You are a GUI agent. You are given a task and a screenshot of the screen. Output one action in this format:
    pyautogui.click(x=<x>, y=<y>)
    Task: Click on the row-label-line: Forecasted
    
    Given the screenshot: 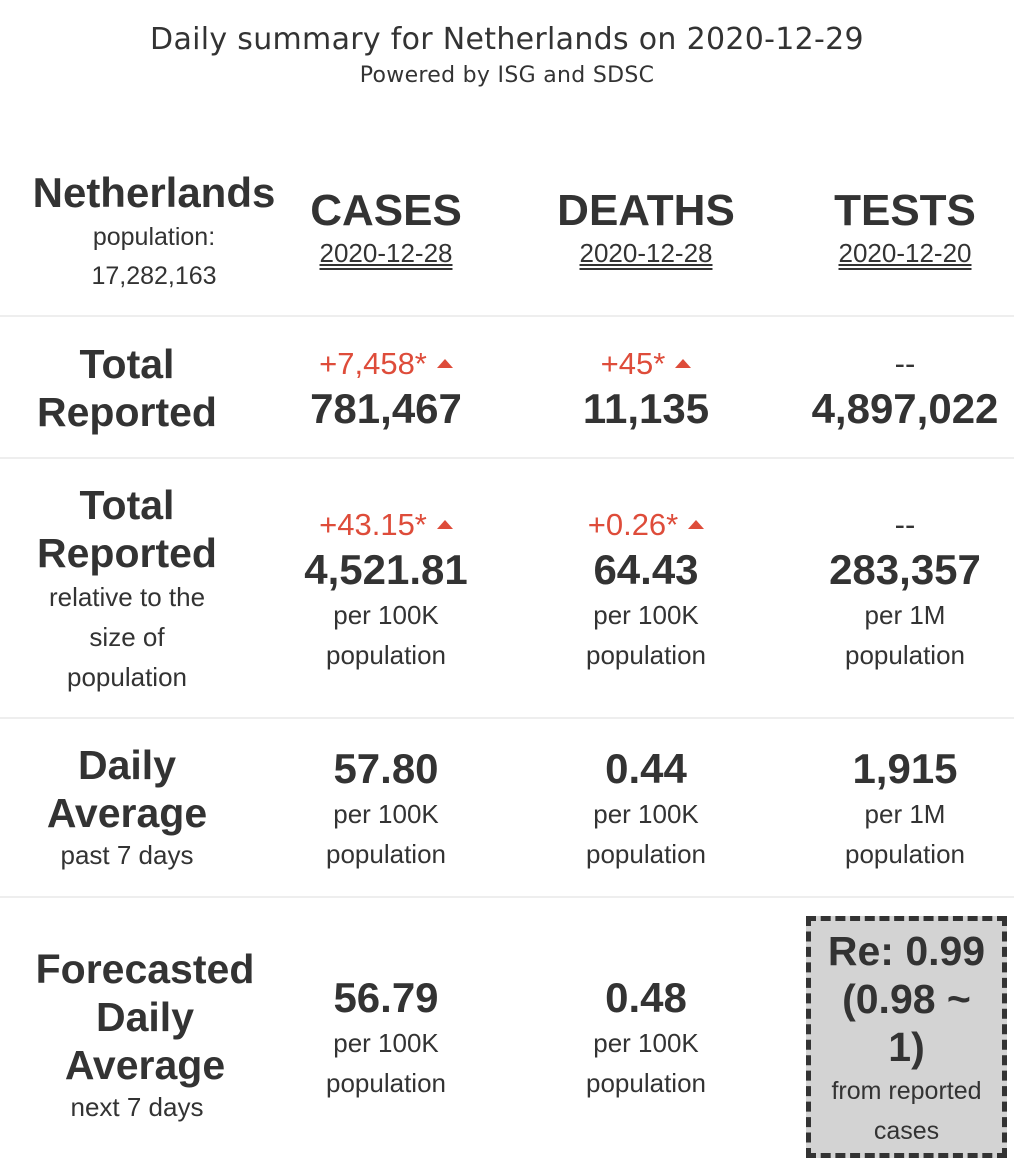 What is the action you would take?
    pyautogui.click(x=145, y=969)
    